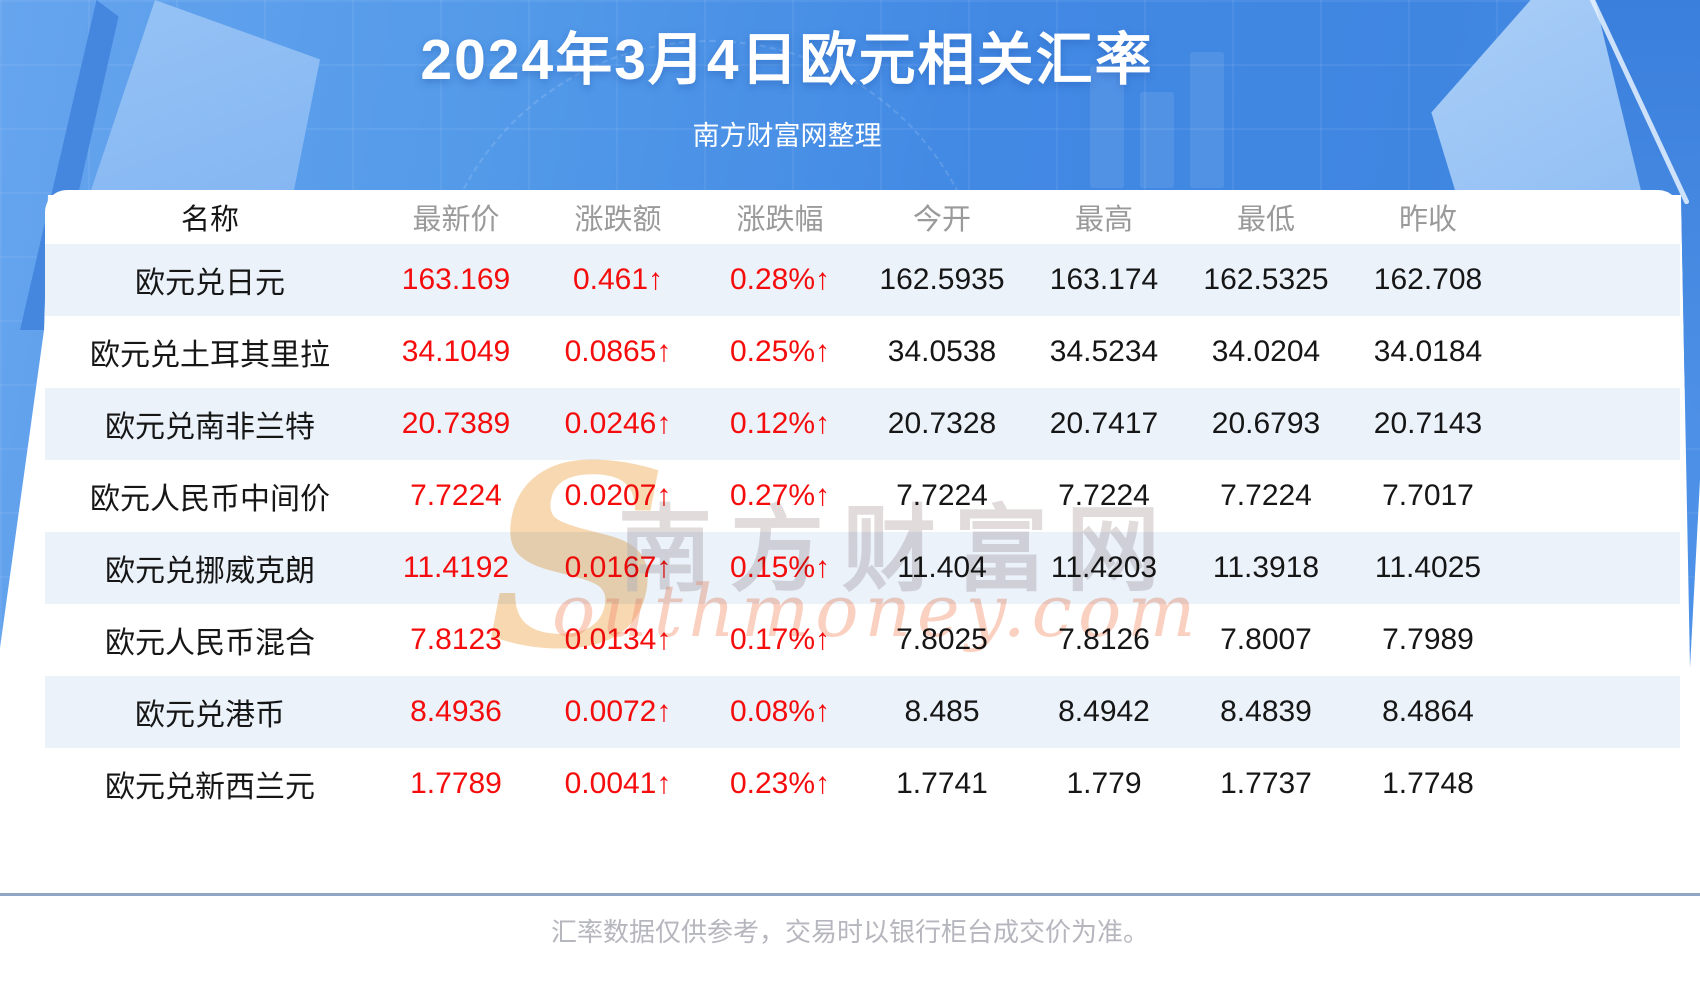 The width and height of the screenshot is (1700, 1000). I want to click on cell-high: 20.7417, so click(1104, 423).